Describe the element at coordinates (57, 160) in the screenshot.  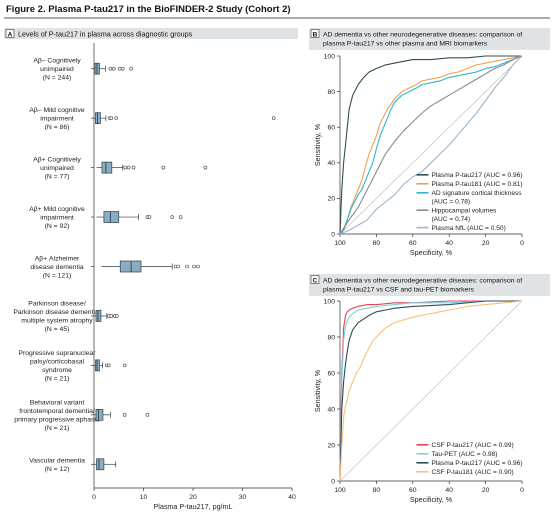
I see `panel-a-group-label: Aβ+ Cognitively` at that location.